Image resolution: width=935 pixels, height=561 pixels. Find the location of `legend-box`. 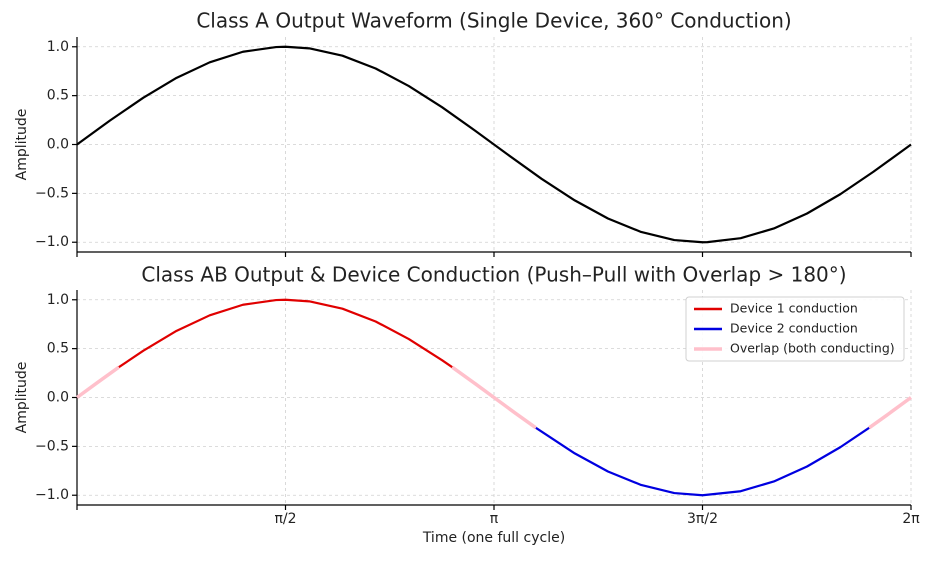

legend-box is located at coordinates (795, 329).